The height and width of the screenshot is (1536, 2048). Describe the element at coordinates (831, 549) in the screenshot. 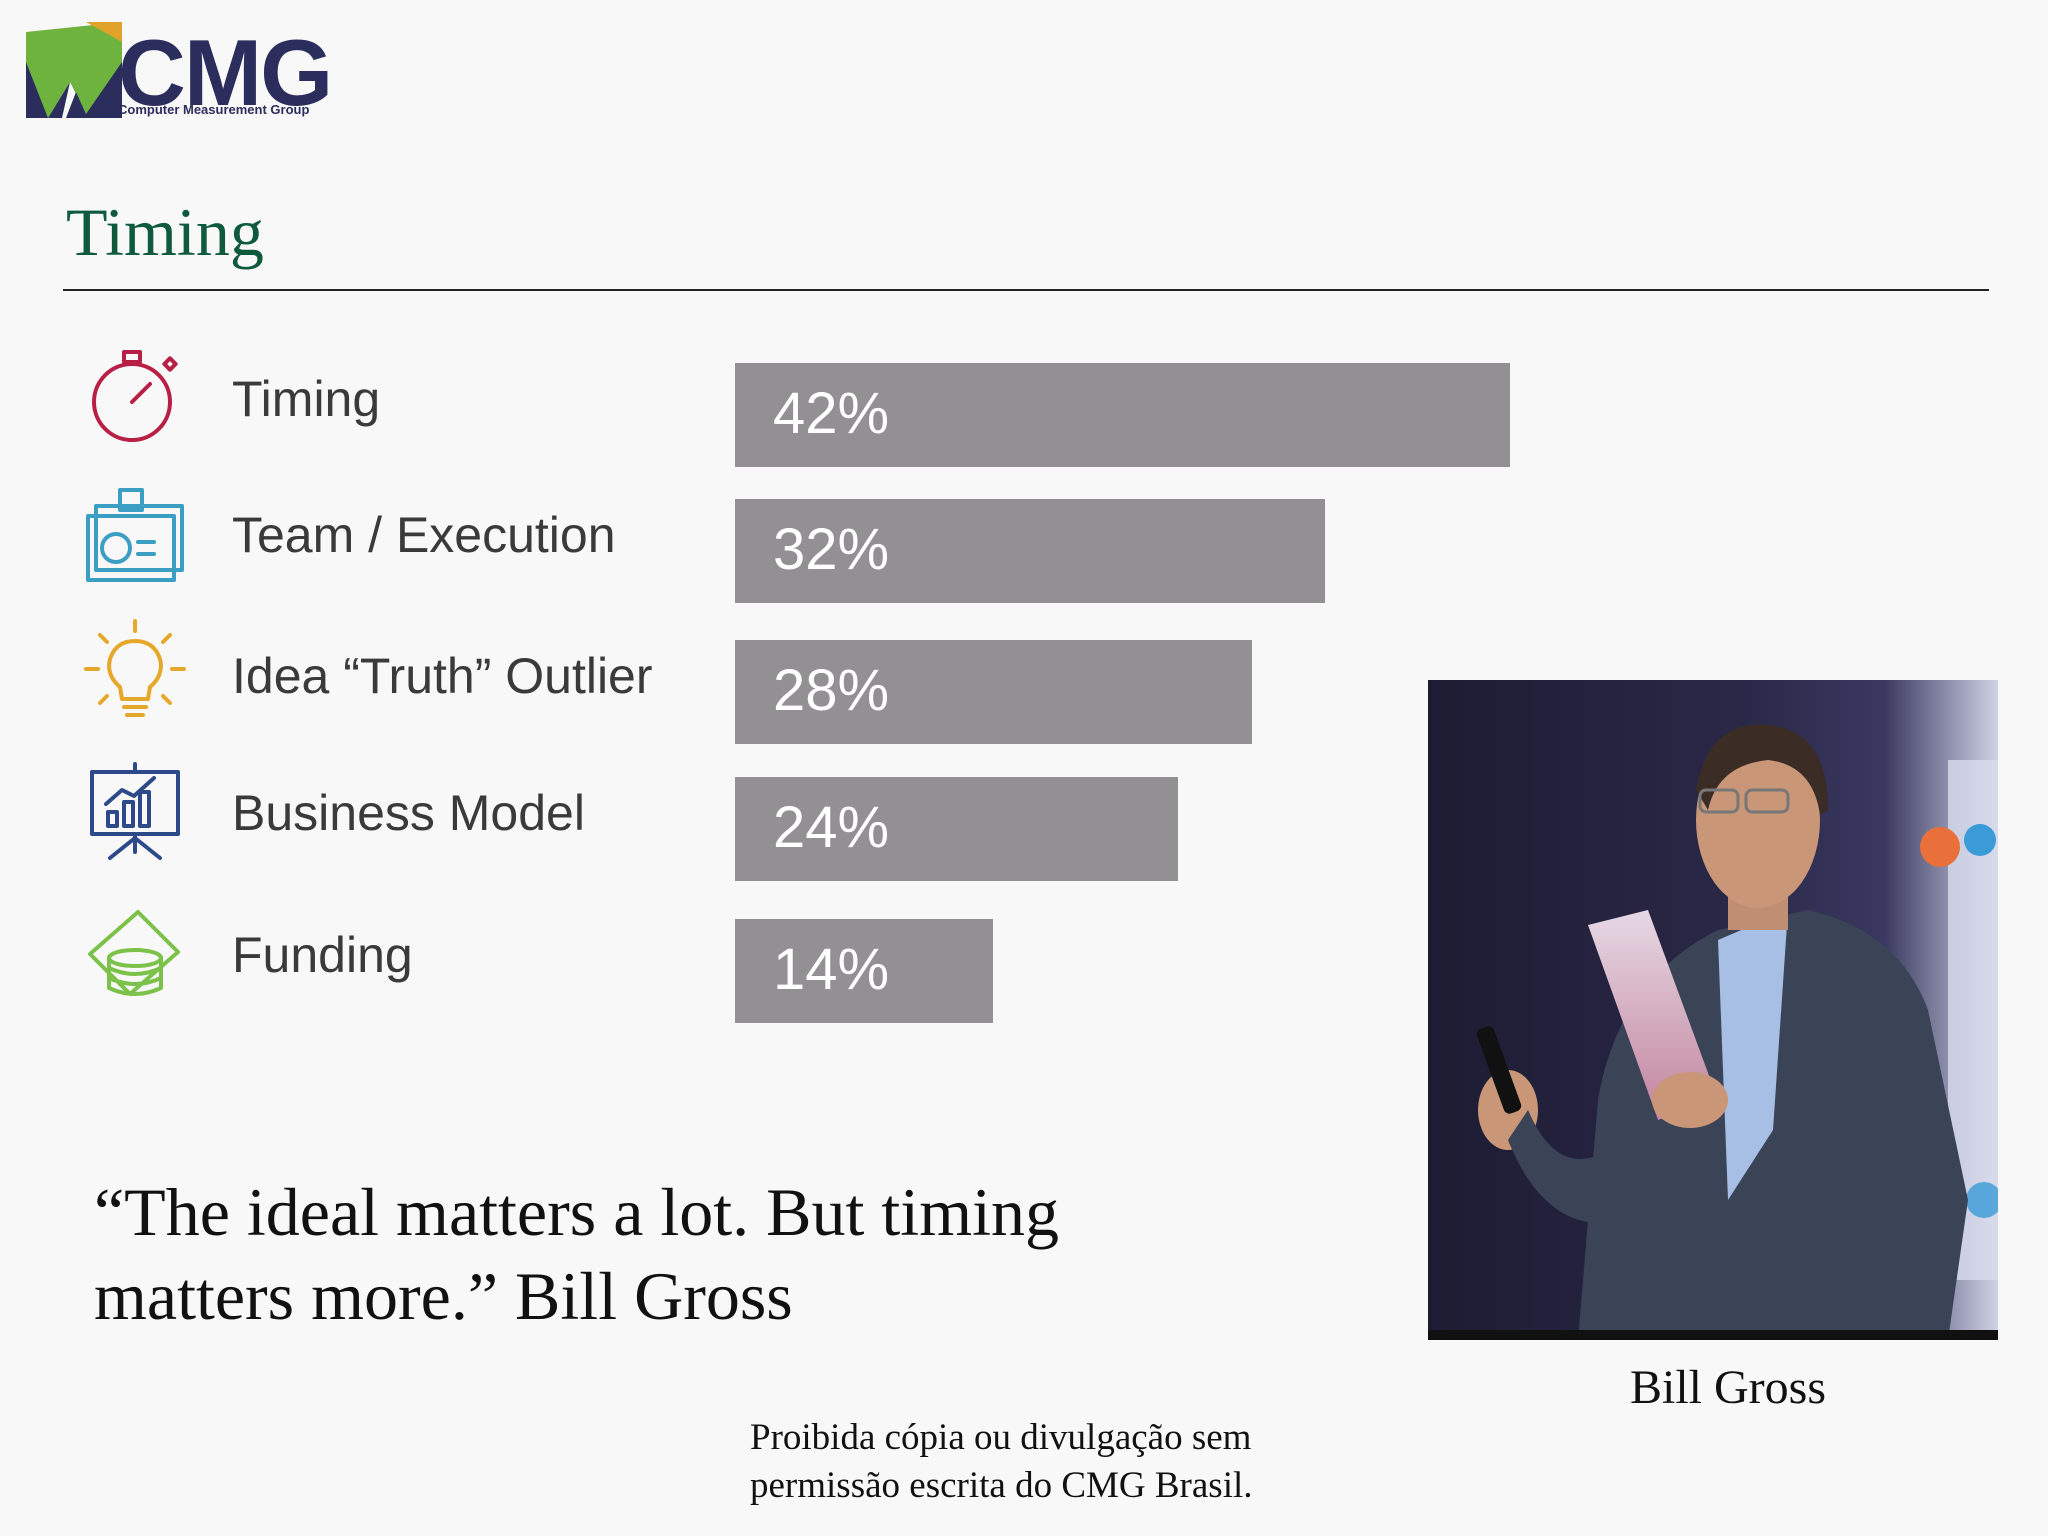

I see `bar-value-label: 32%` at that location.